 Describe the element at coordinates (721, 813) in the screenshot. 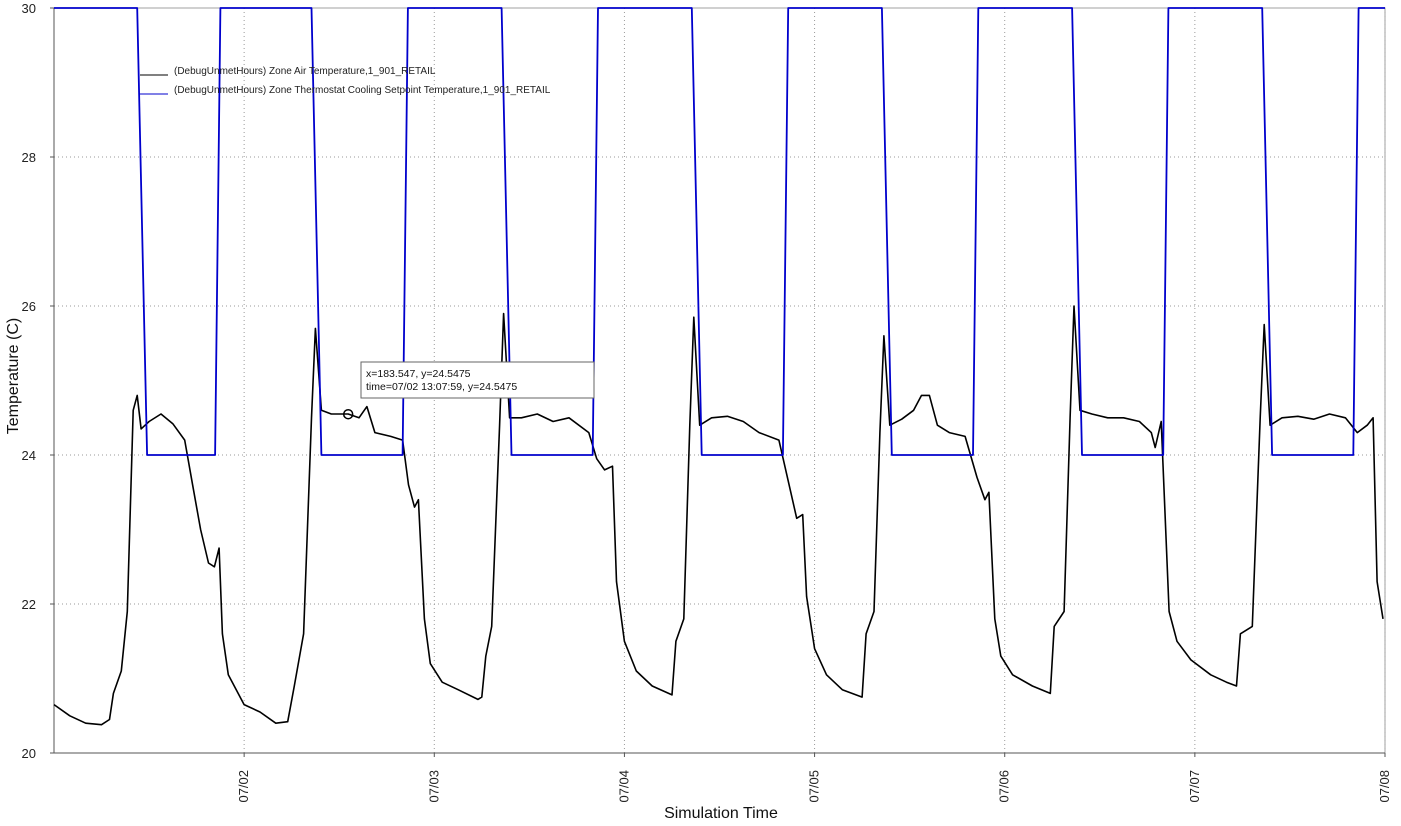

I see `x-axis-title: Simulation Time` at that location.